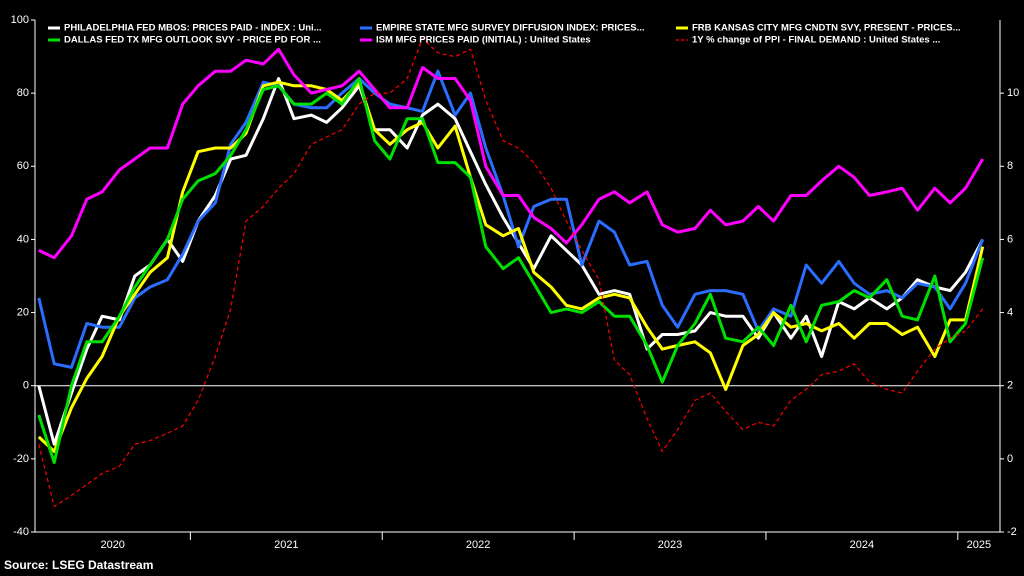 The width and height of the screenshot is (1024, 576). What do you see at coordinates (23, 312) in the screenshot?
I see `y-tick-label: 20` at bounding box center [23, 312].